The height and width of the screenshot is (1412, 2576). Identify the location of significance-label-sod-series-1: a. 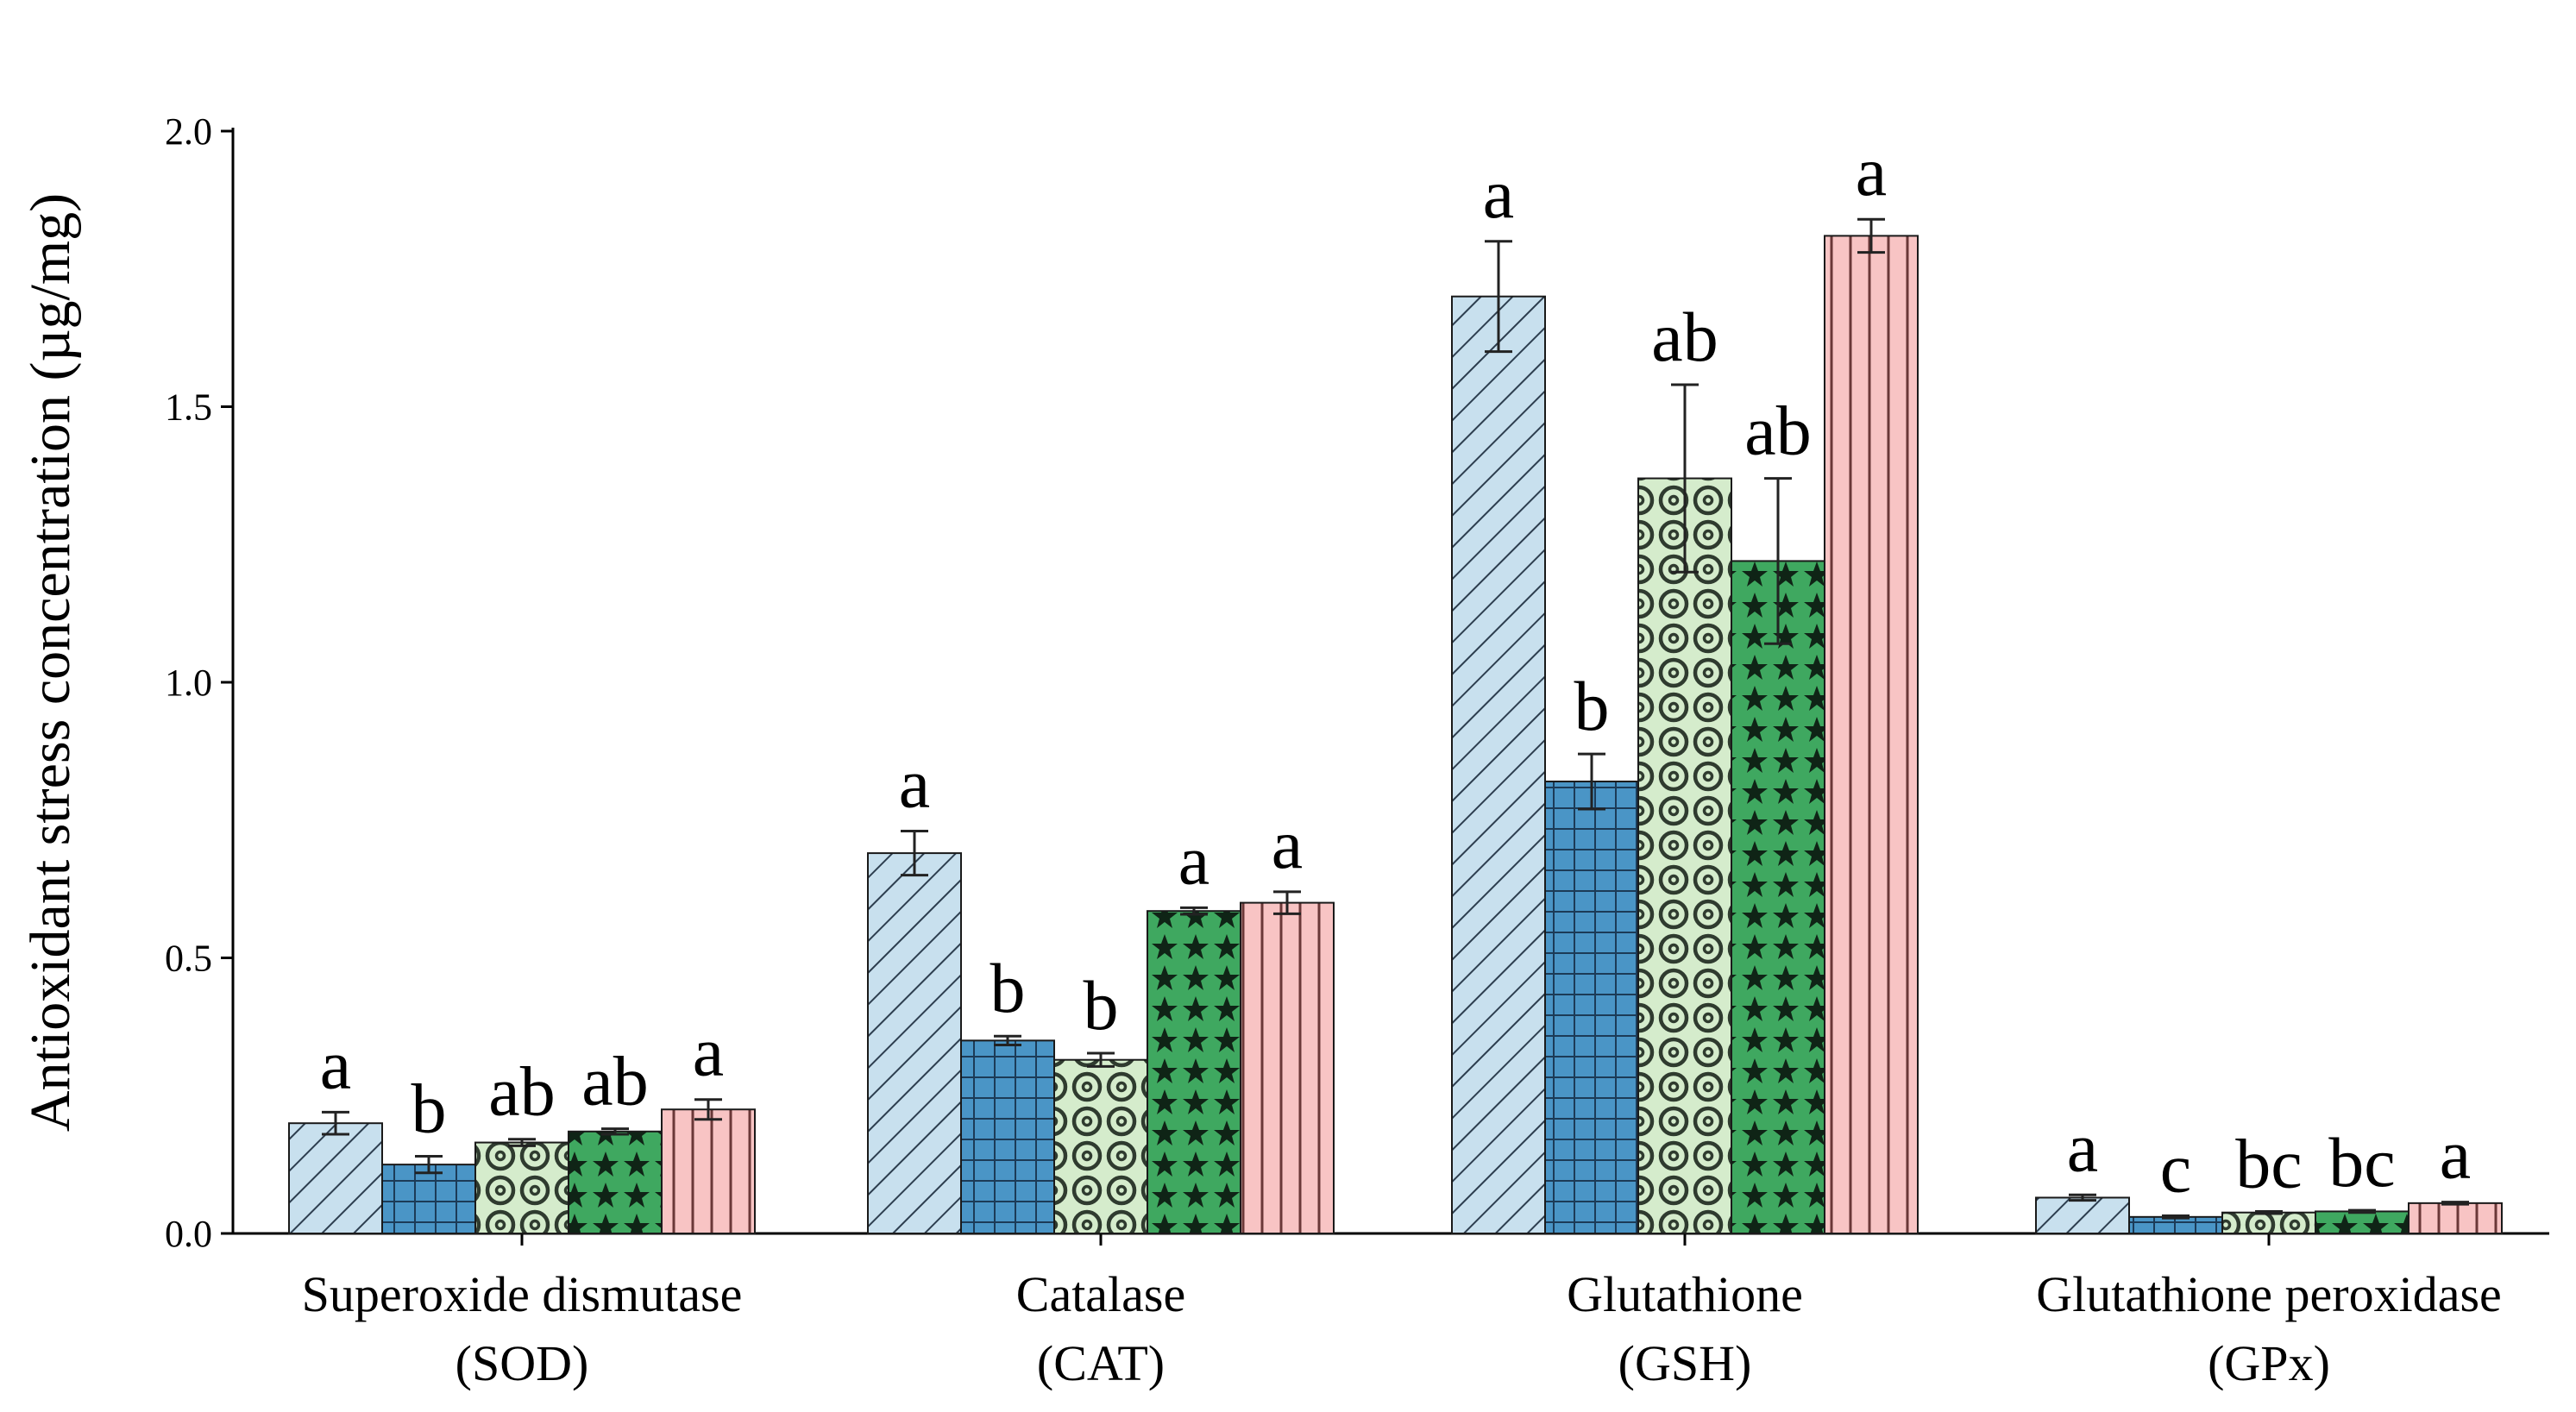
(335, 1064).